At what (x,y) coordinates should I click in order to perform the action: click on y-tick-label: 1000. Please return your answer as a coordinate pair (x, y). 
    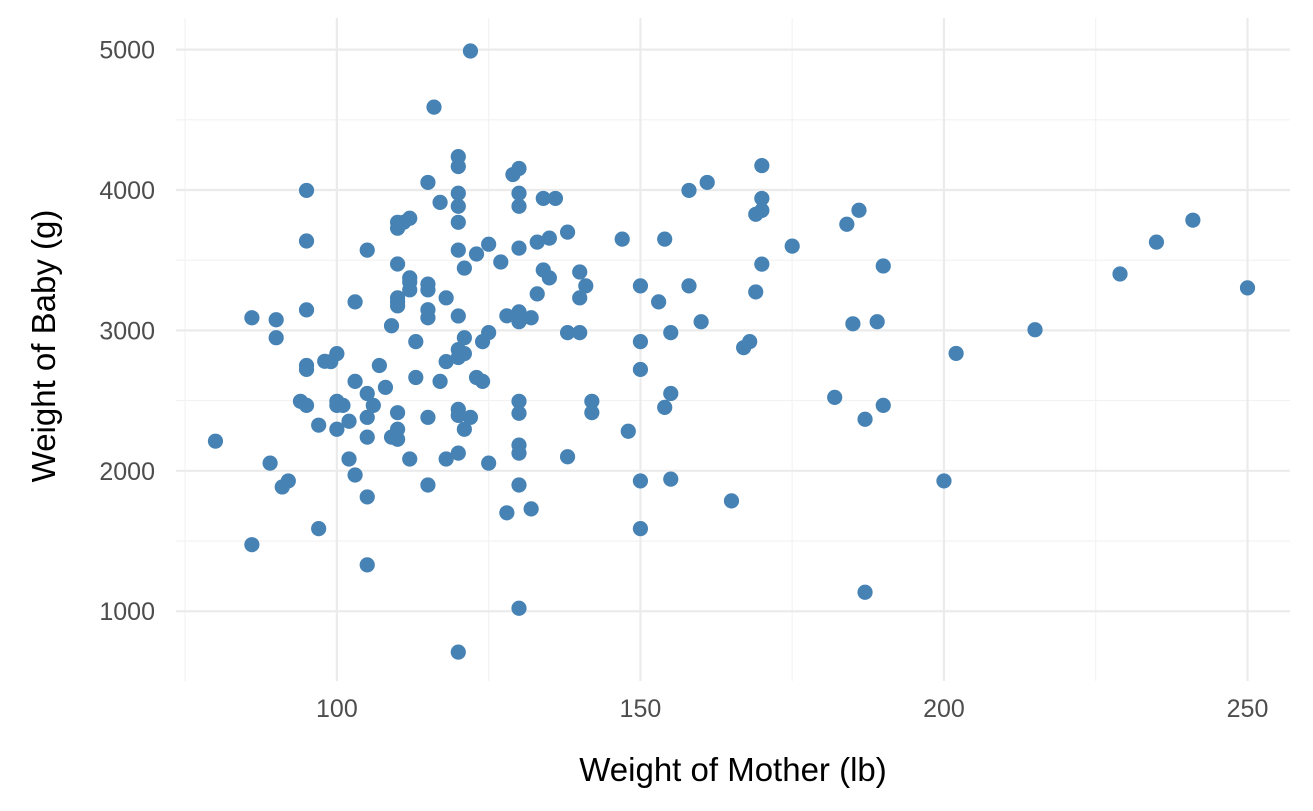
    Looking at the image, I should click on (127, 612).